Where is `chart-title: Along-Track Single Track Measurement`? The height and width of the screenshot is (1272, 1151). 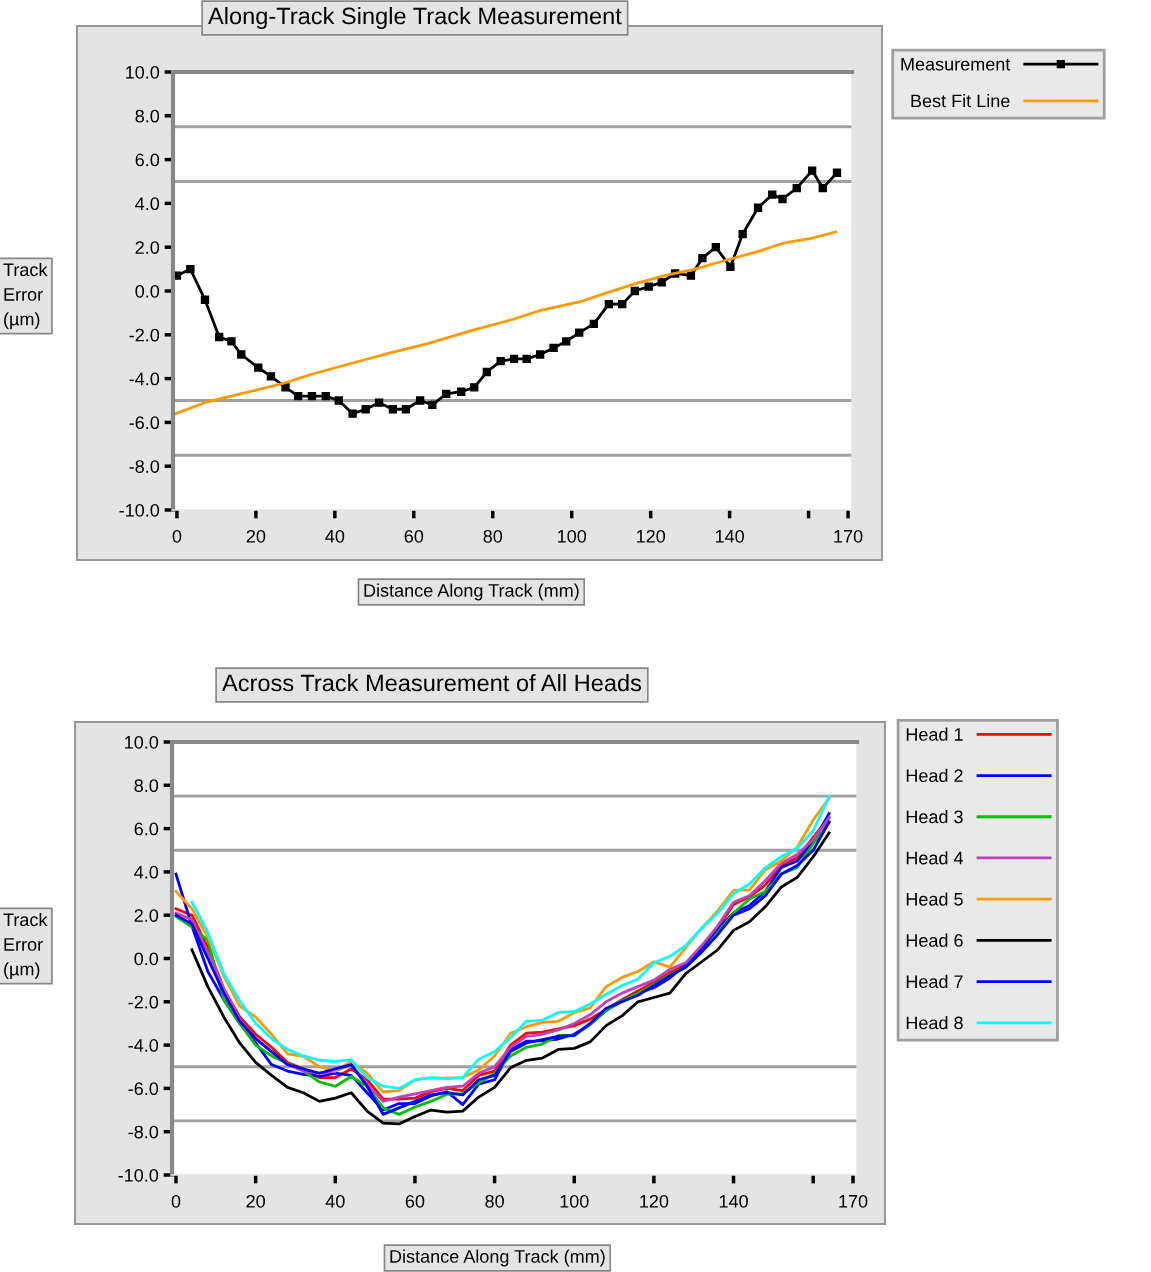 chart-title: Along-Track Single Track Measurement is located at coordinates (415, 18).